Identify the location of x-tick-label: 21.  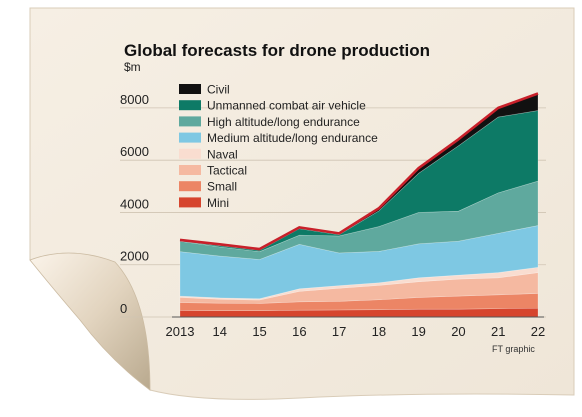
(498, 331).